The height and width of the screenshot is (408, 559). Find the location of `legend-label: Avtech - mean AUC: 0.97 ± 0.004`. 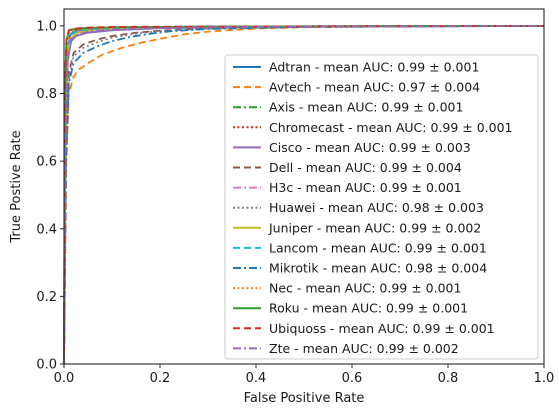

legend-label: Avtech - mean AUC: 0.97 ± 0.004 is located at coordinates (374, 87).